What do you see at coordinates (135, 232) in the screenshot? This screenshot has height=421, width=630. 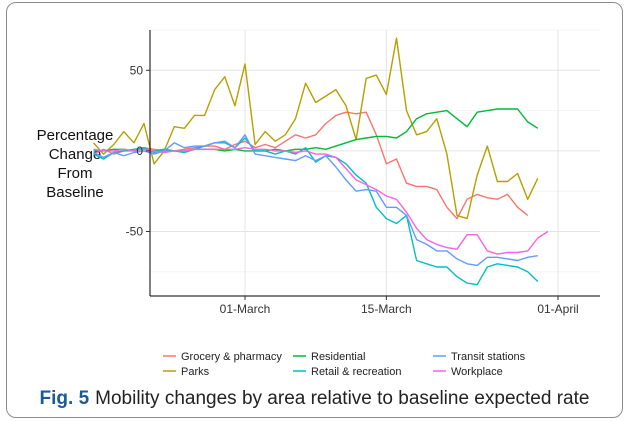 I see `y-tick-label: -50` at bounding box center [135, 232].